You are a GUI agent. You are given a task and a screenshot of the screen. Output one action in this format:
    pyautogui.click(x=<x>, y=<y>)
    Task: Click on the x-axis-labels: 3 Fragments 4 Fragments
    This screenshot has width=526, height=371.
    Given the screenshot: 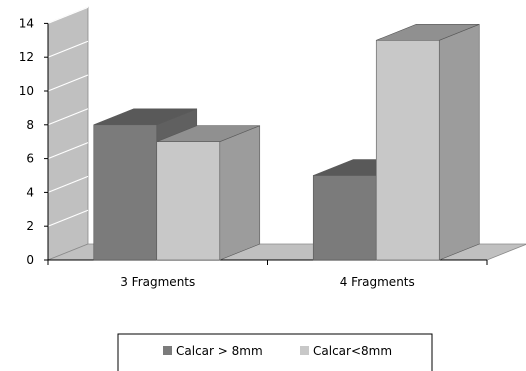 What is the action you would take?
    pyautogui.click(x=267, y=282)
    